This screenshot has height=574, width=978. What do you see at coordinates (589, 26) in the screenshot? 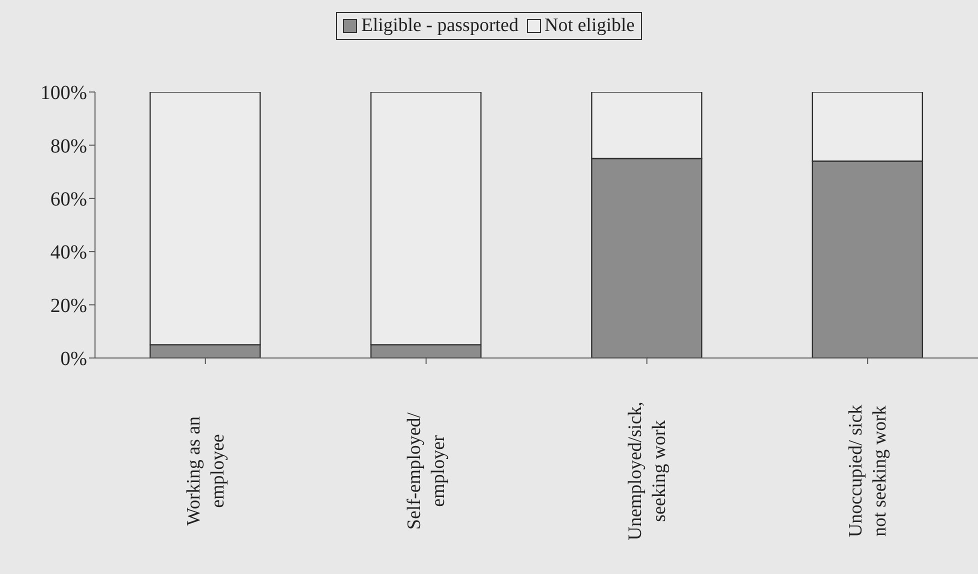
I see `legend-label: Not eligible` at bounding box center [589, 26].